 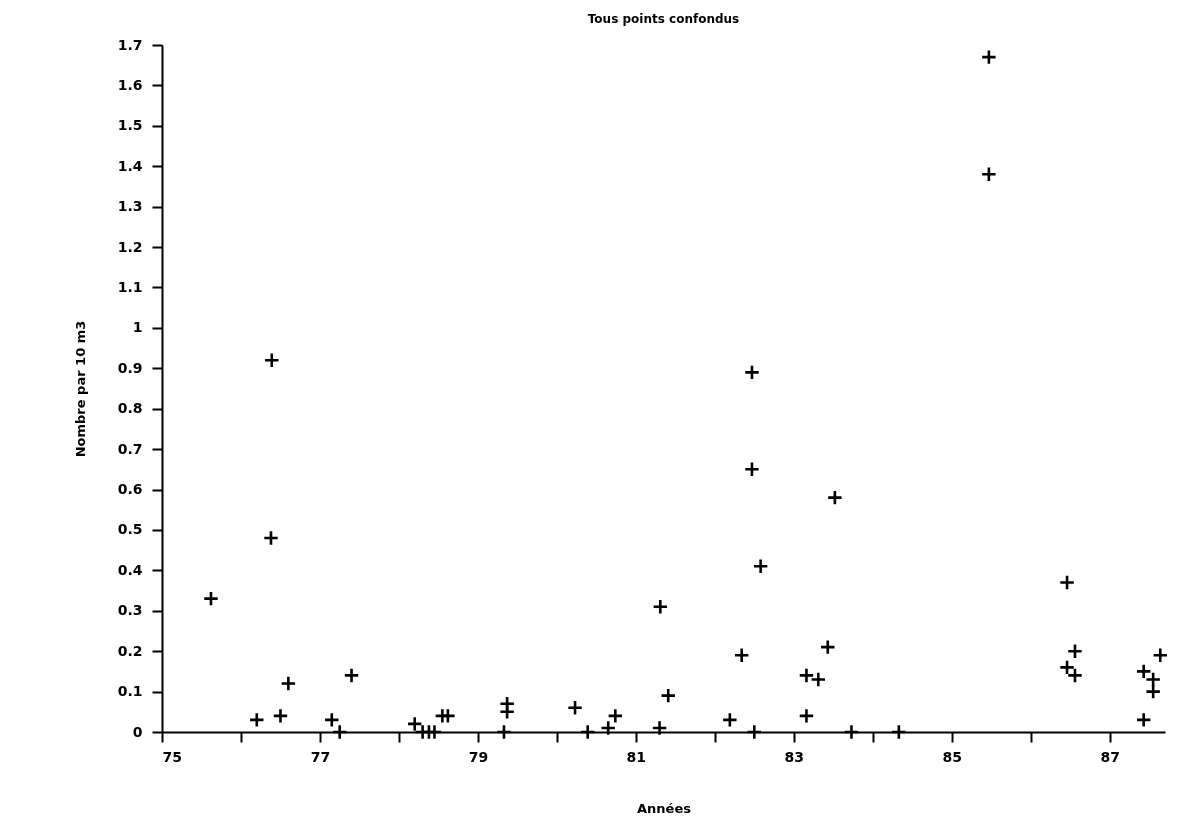 I want to click on y-tick-label: 1, so click(x=137, y=327).